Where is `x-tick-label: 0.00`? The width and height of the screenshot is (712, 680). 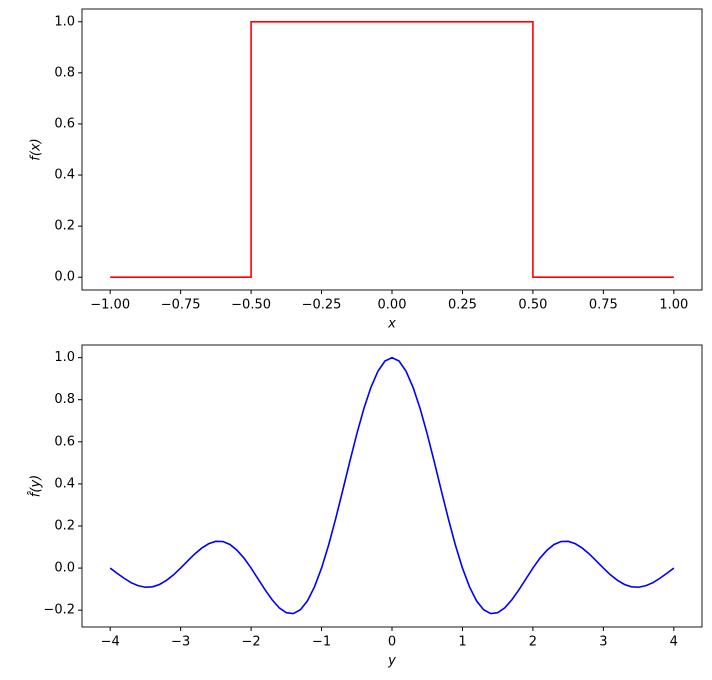 x-tick-label: 0.00 is located at coordinates (392, 305).